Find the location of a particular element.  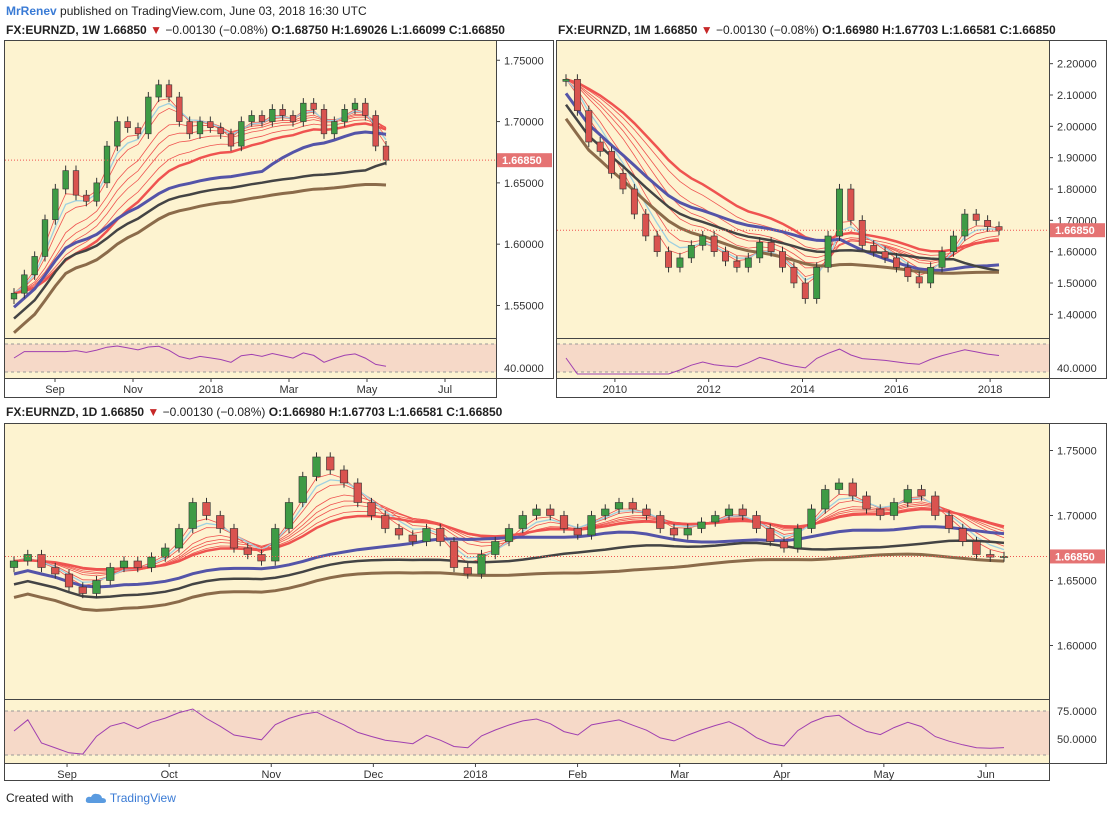

monthly-close: C:1.66850 is located at coordinates (1027, 30).